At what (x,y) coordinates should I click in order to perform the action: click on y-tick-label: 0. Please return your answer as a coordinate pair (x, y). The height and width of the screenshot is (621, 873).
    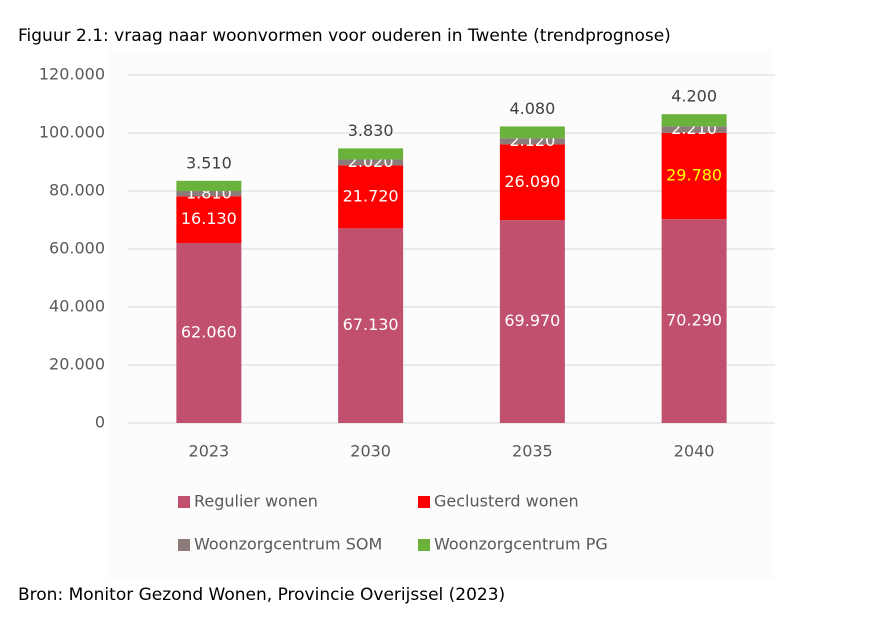
    Looking at the image, I should click on (100, 422).